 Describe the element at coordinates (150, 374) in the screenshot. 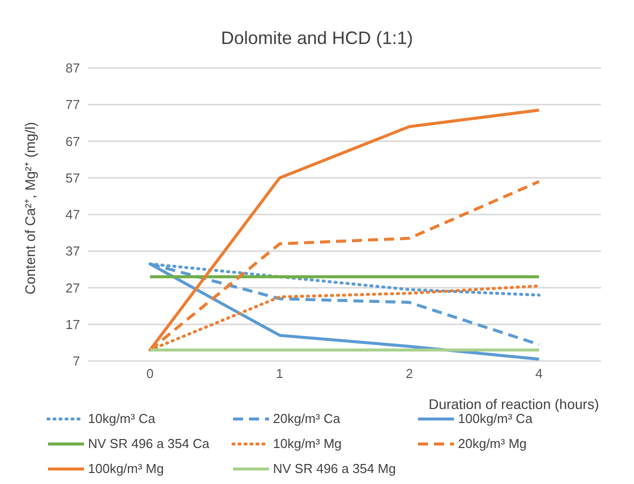

I see `x-tick-label: 0` at that location.